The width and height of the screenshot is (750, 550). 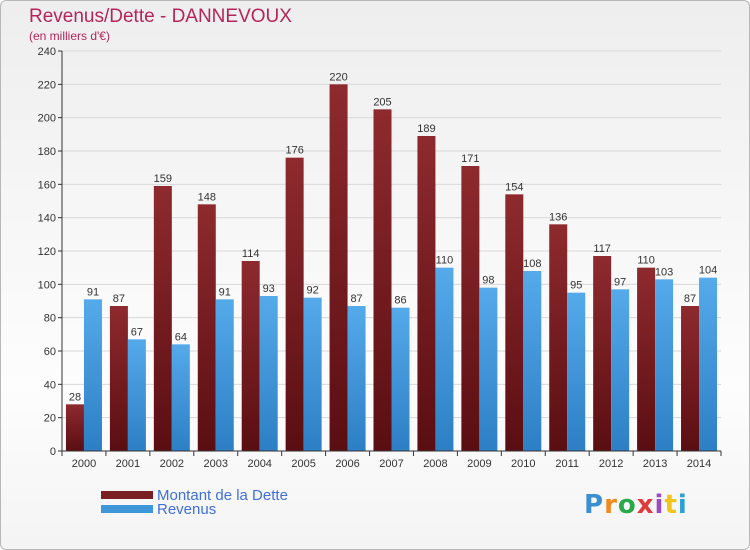 What do you see at coordinates (567, 464) in the screenshot?
I see `x-tick-label: 2011` at bounding box center [567, 464].